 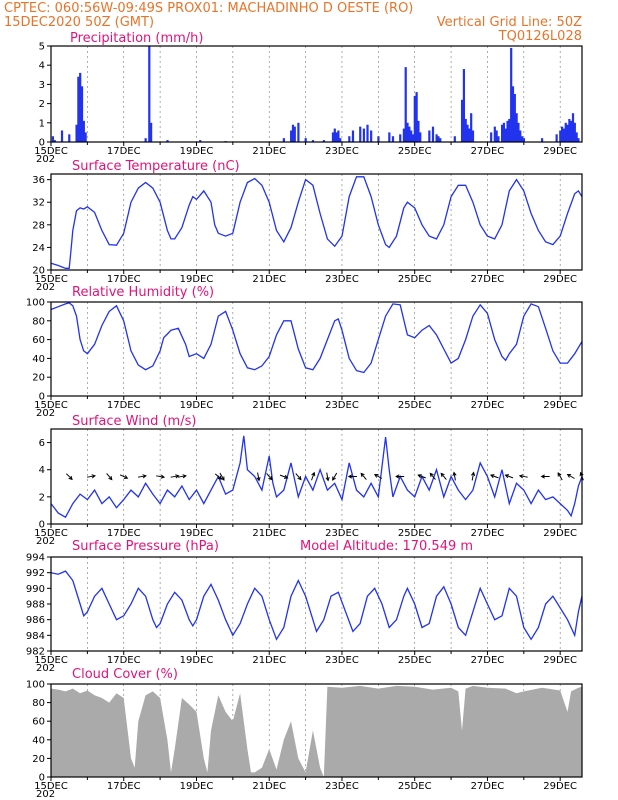 What do you see at coordinates (316, 338) in the screenshot?
I see `rh-line` at bounding box center [316, 338].